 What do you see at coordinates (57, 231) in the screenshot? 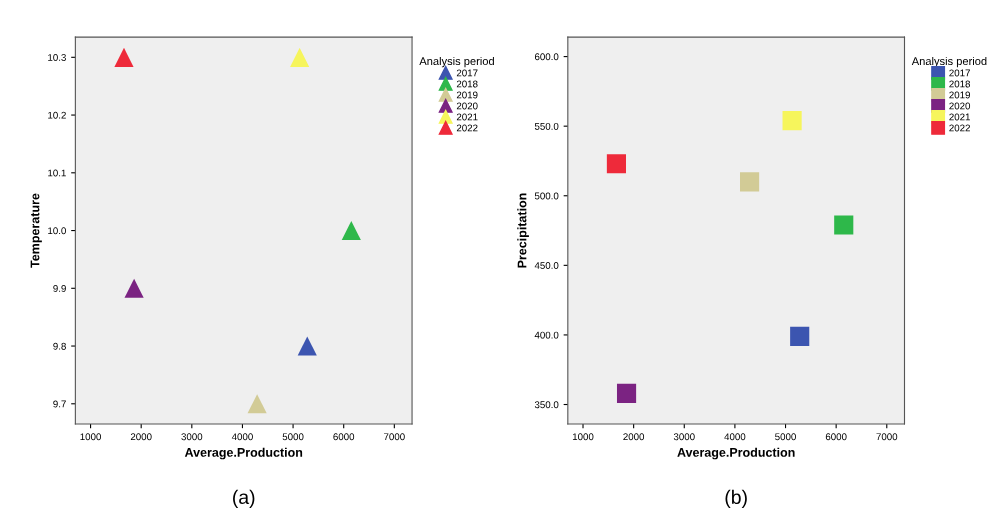
I see `y-tick-label: 10.0` at bounding box center [57, 231].